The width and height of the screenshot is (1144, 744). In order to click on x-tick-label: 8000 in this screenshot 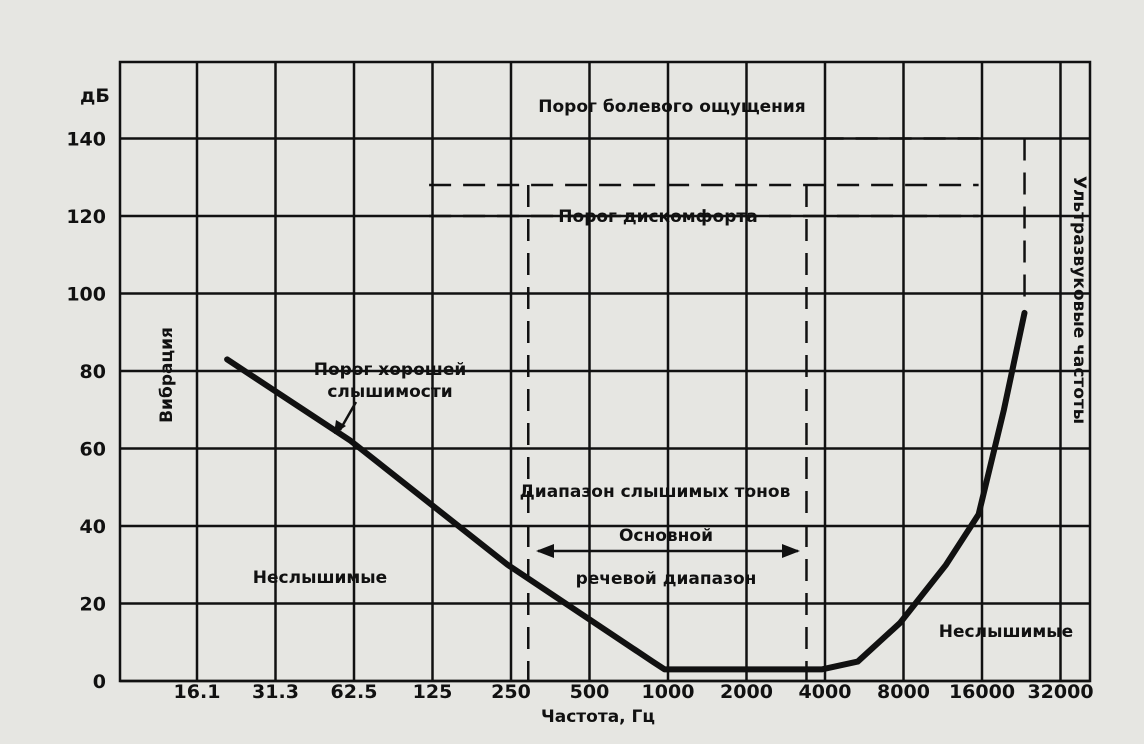, I will do `click(903, 692)`.